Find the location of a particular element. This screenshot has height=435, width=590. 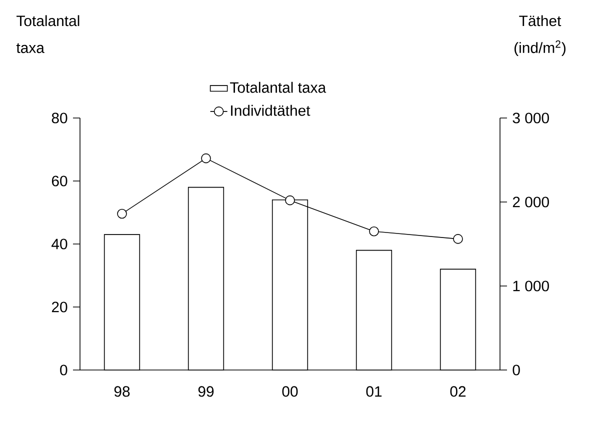

x-tick-label: 00 is located at coordinates (290, 391).